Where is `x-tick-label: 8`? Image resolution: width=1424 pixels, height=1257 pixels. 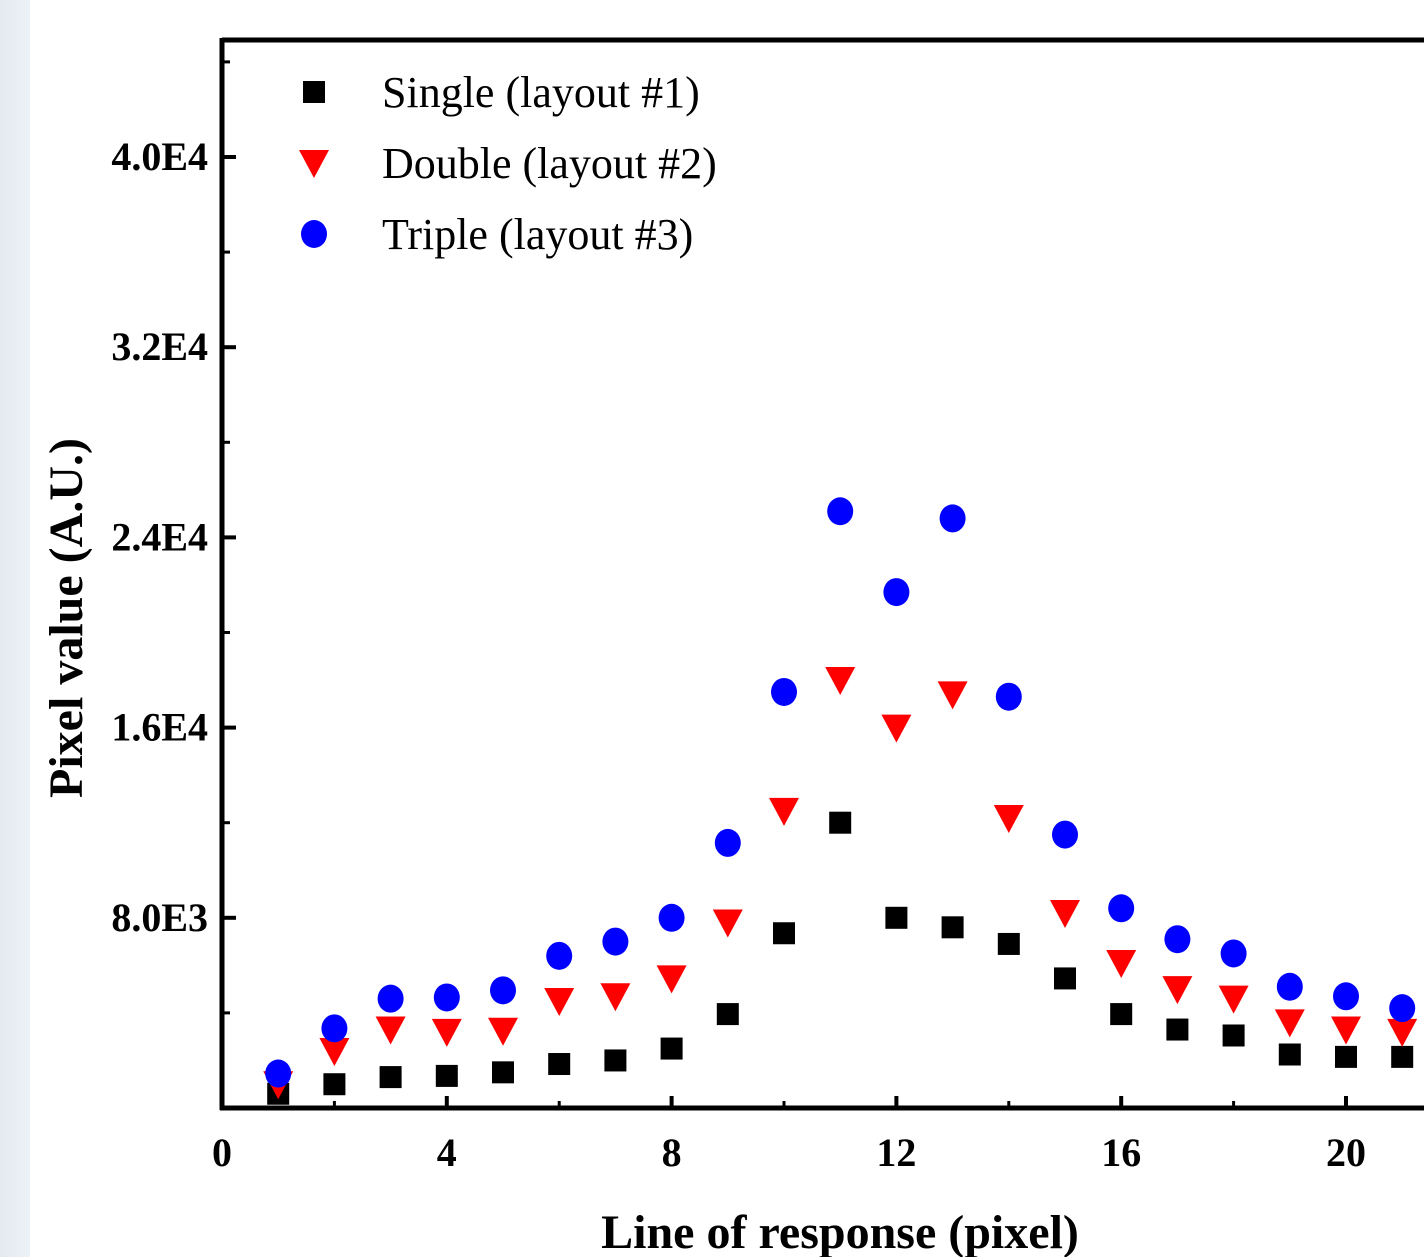
x-tick-label: 8 is located at coordinates (672, 1152).